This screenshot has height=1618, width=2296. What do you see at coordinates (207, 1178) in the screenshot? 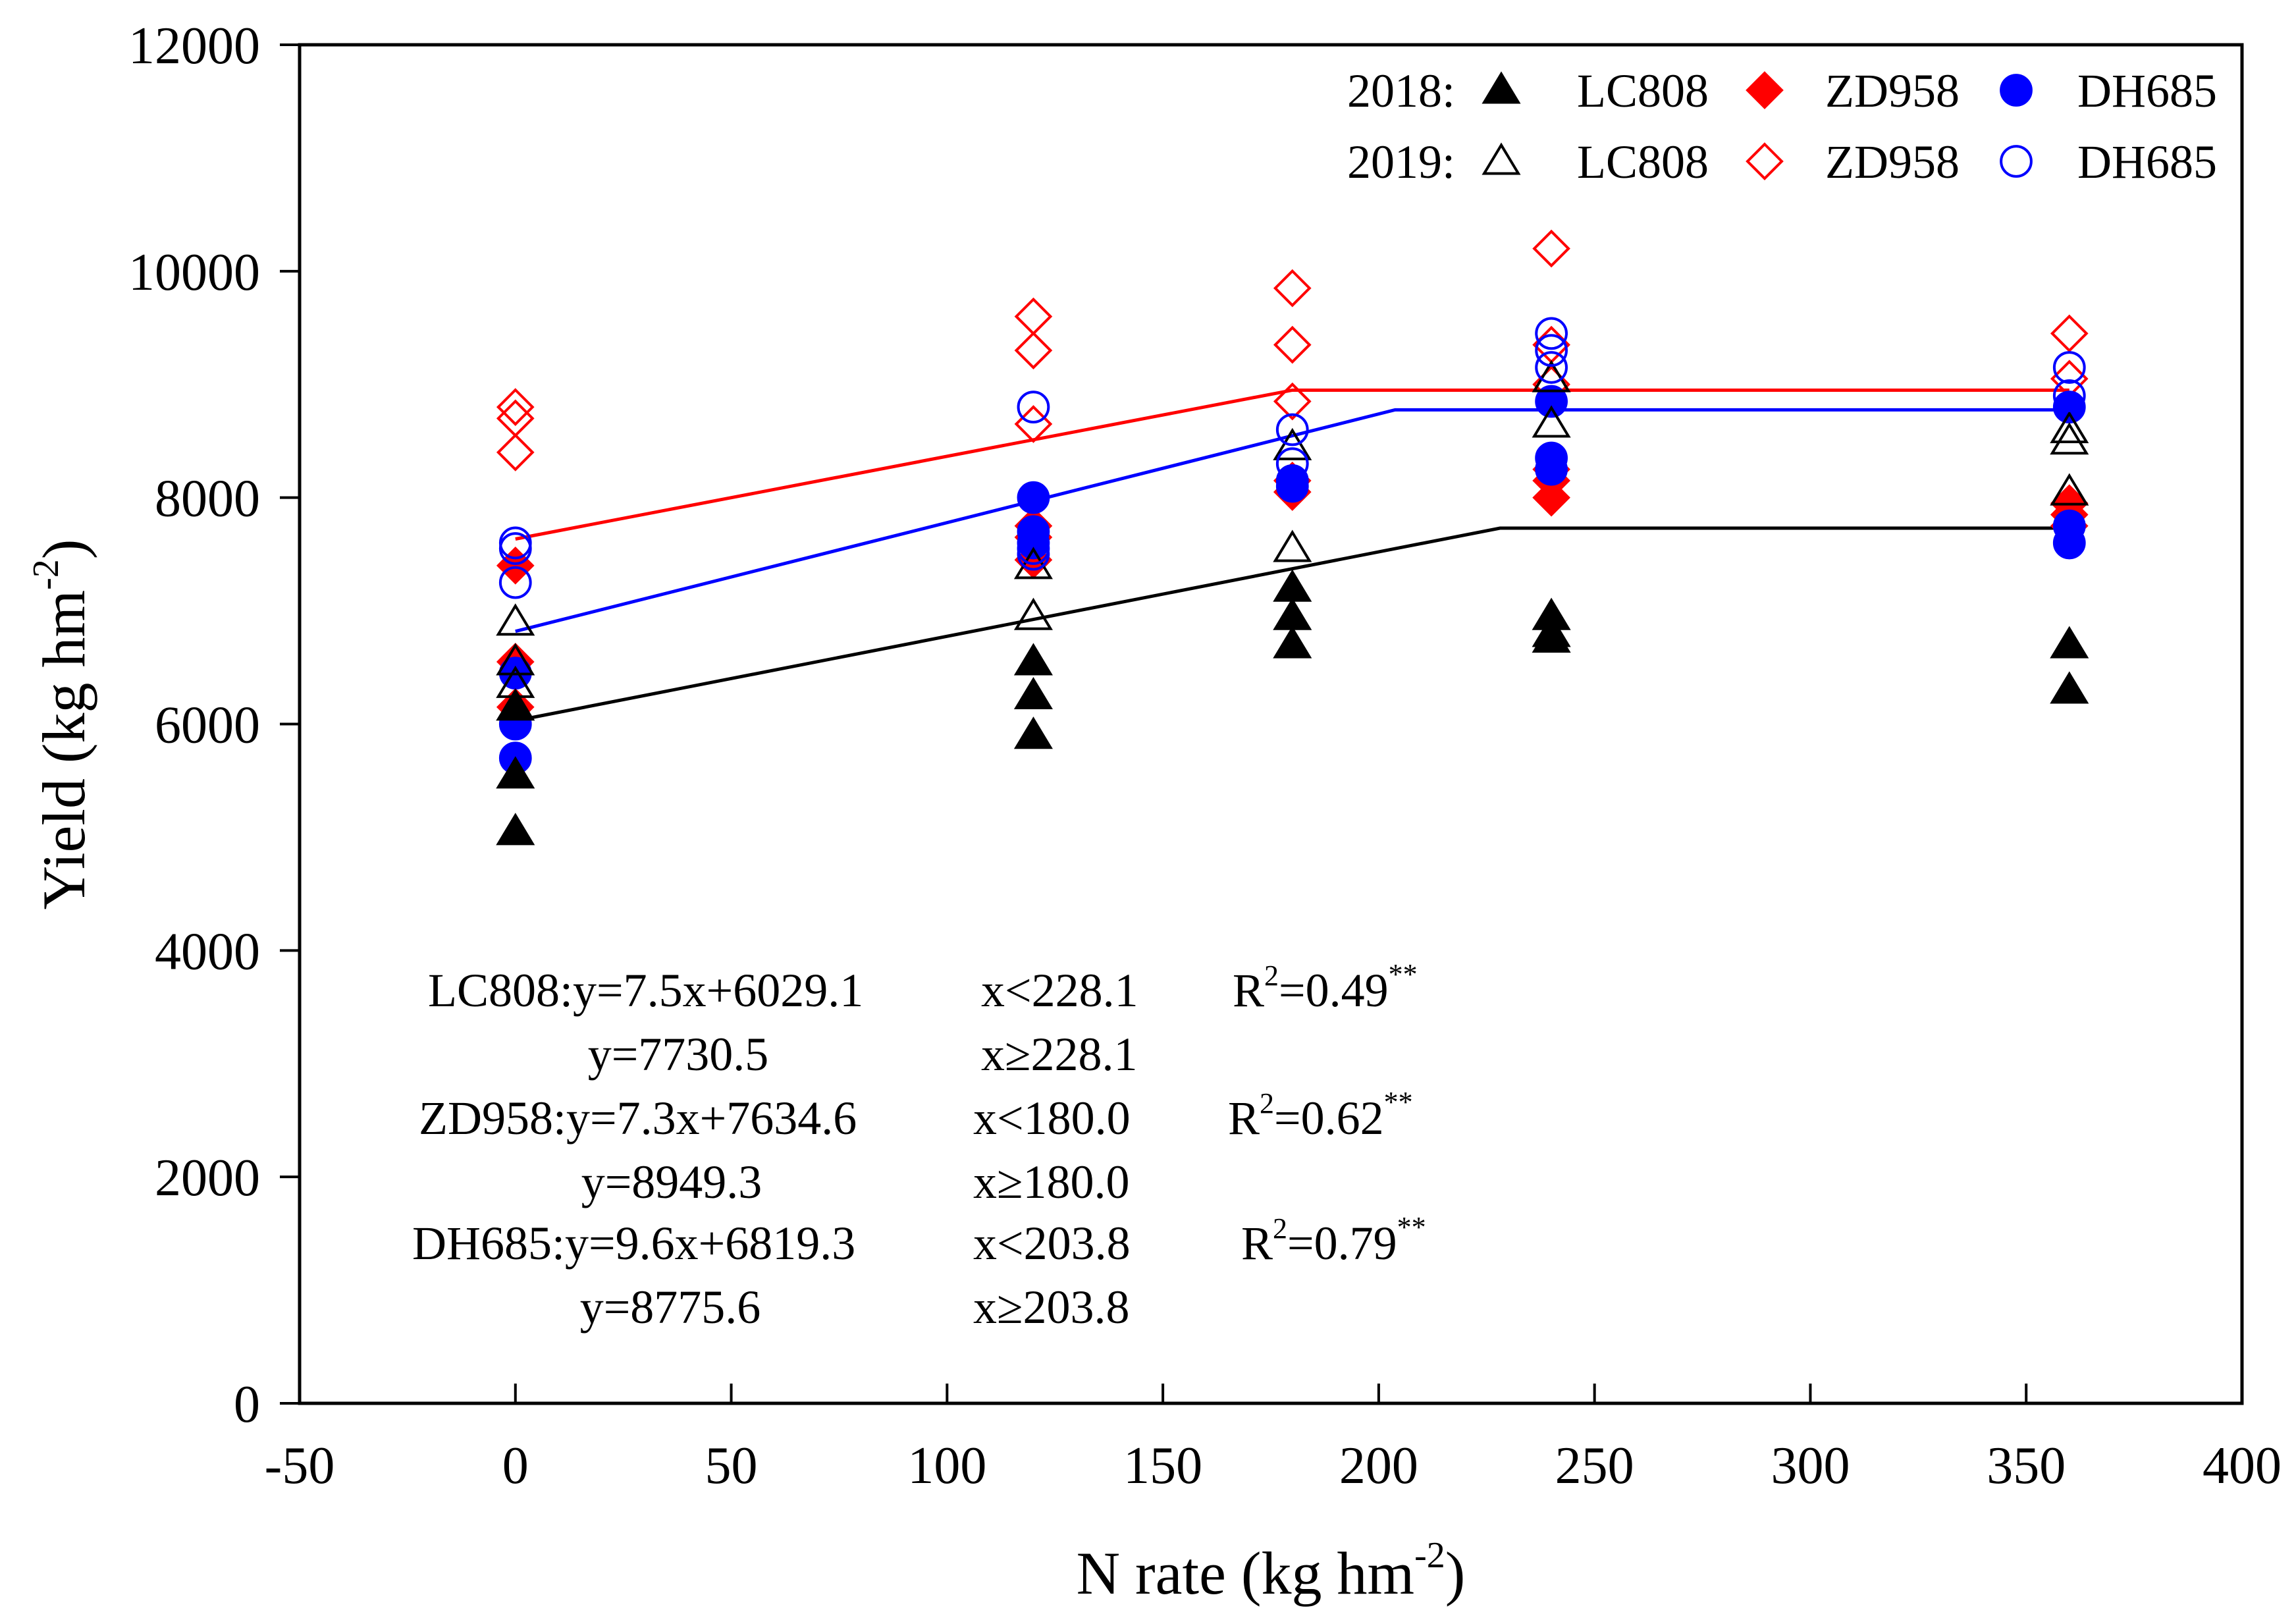
I see `y-tick-label: 2000` at bounding box center [207, 1178].